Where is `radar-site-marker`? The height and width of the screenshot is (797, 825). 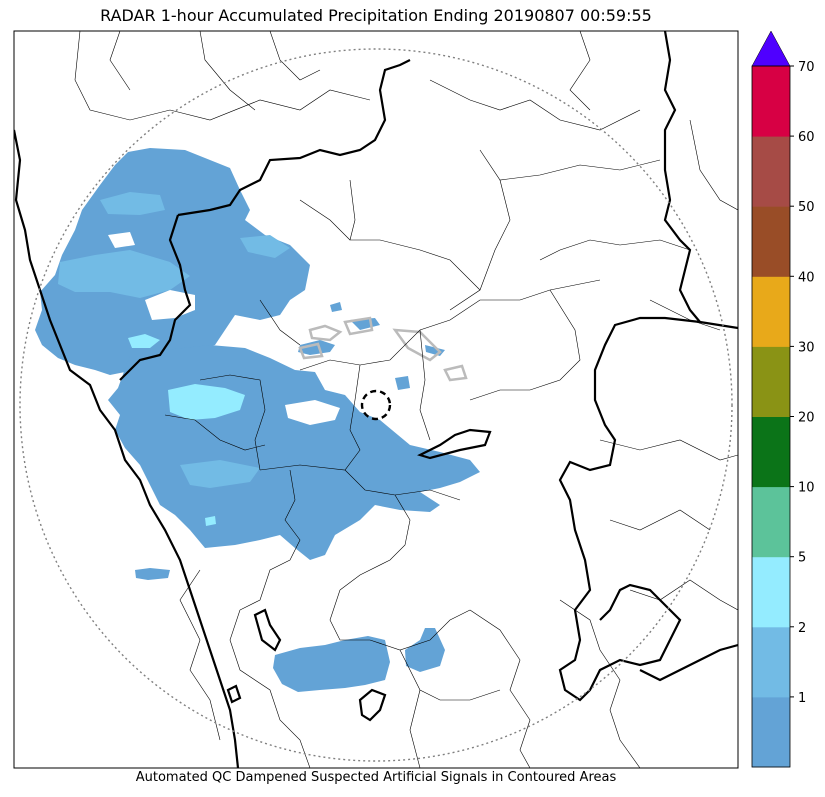
radar-site-marker is located at coordinates (376, 405).